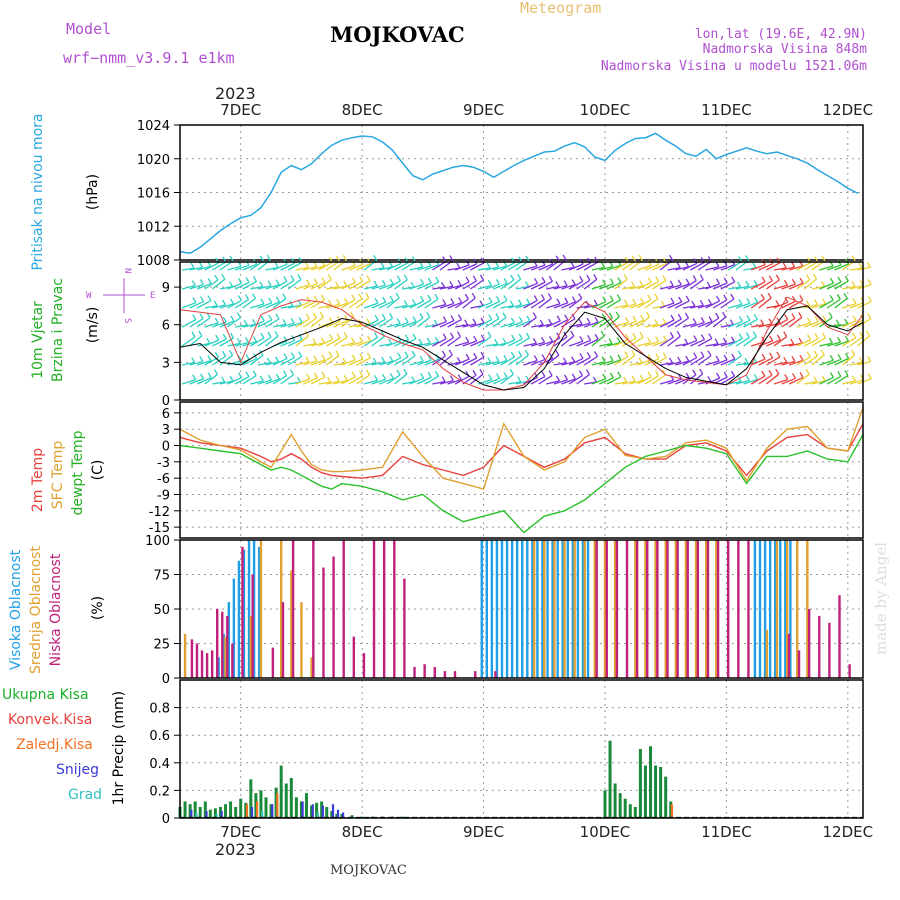 This screenshot has height=900, width=900. What do you see at coordinates (50, 720) in the screenshot?
I see `legend-konvek: Konvek.Kisa` at bounding box center [50, 720].